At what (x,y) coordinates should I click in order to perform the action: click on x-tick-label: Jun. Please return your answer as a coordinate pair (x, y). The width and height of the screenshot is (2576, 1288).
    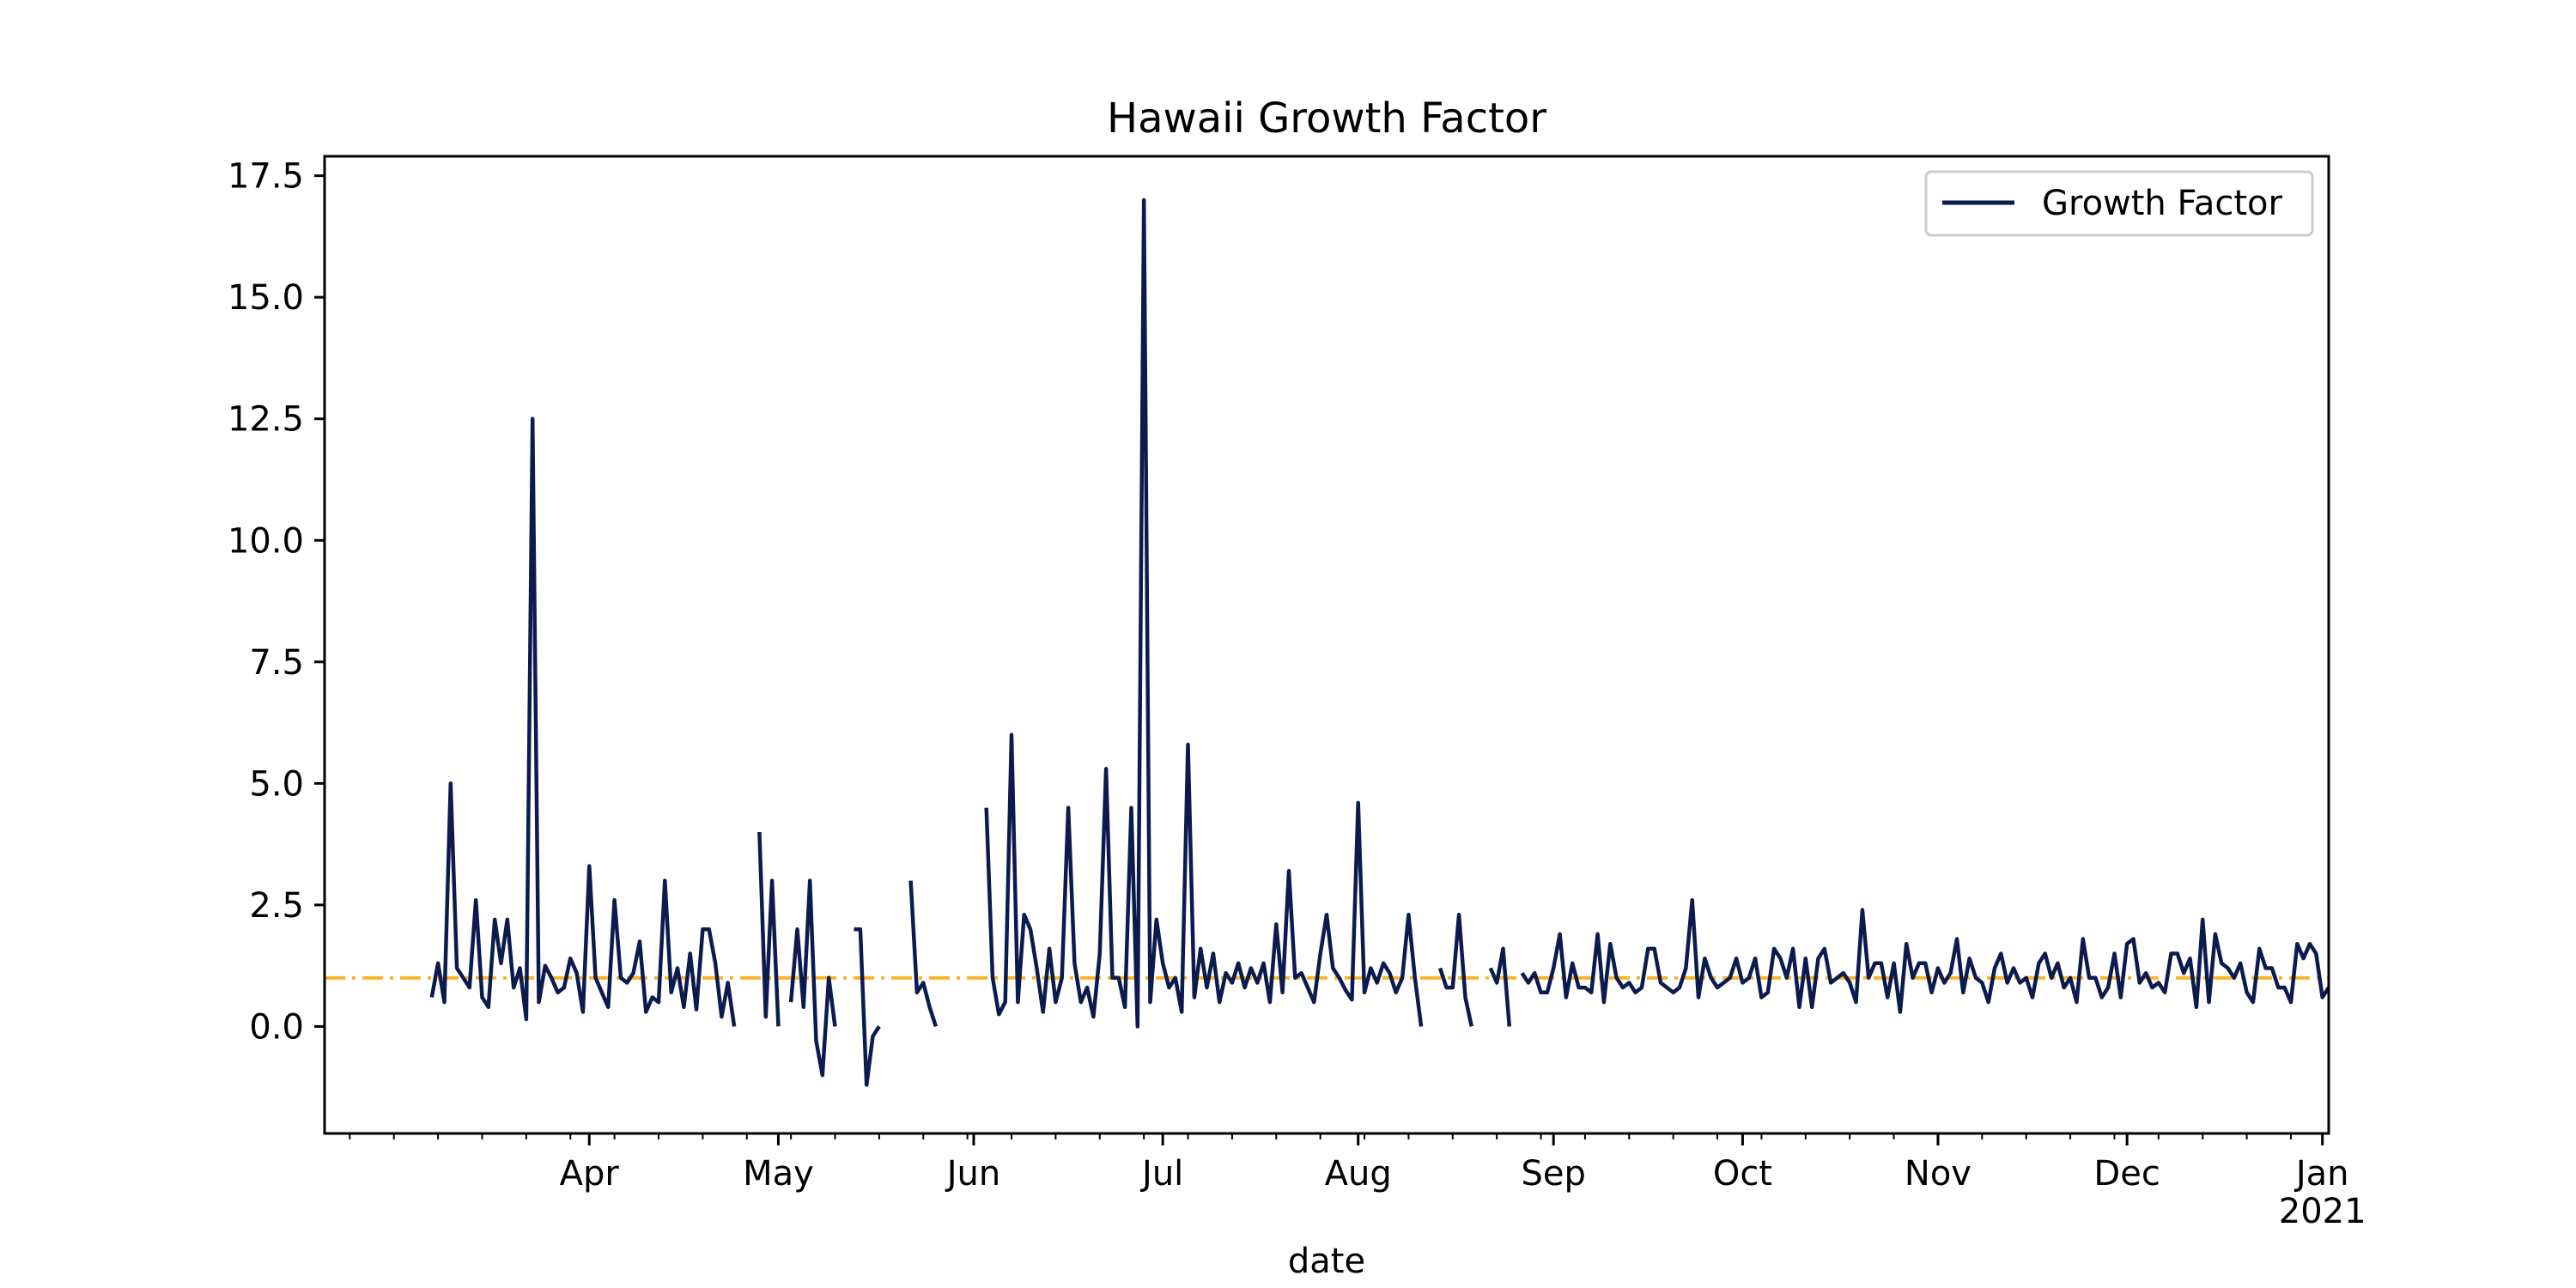
    Looking at the image, I should click on (973, 1174).